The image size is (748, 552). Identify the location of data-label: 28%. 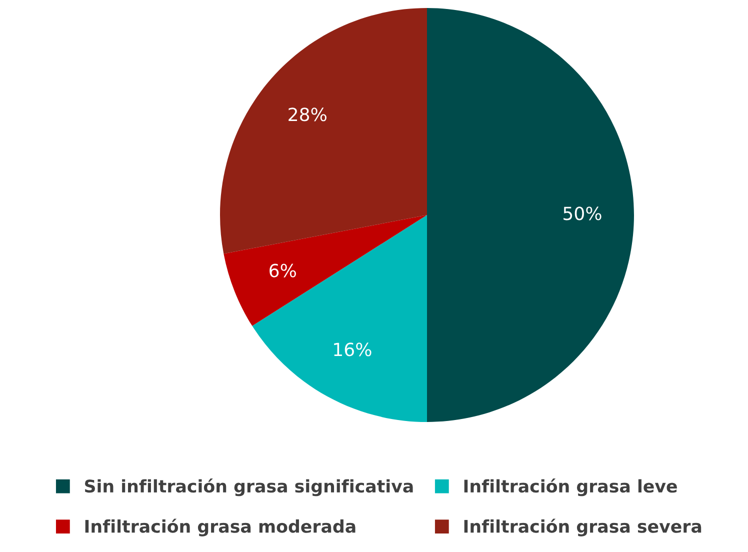
(307, 115).